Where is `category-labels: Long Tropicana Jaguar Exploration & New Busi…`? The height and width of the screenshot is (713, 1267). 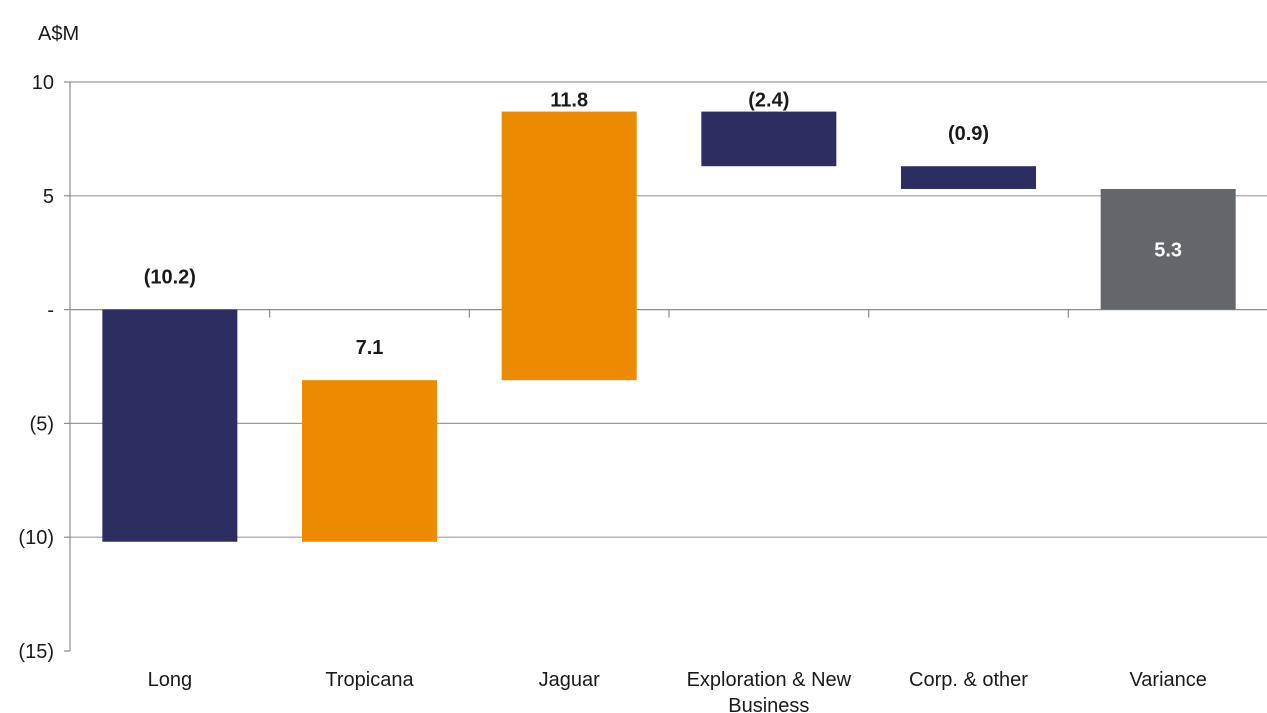
category-labels: Long Tropicana Jaguar Exploration & New Busi… is located at coordinates (677, 691).